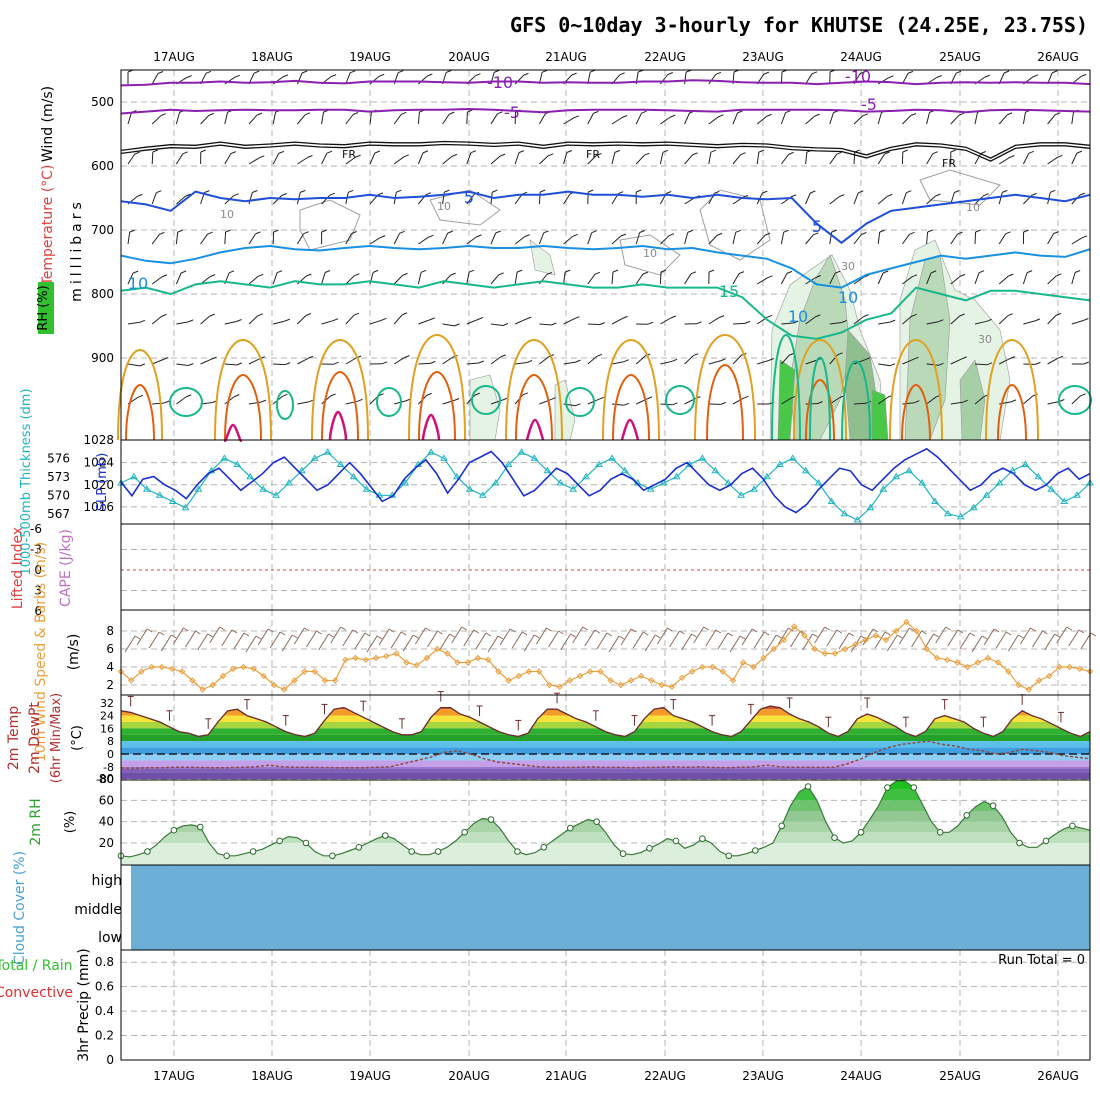 The image size is (1100, 1100). Describe the element at coordinates (41, 652) in the screenshot. I see `wind10m-axis-title: 10m Wind Speed & Barbs (m/s)` at that location.